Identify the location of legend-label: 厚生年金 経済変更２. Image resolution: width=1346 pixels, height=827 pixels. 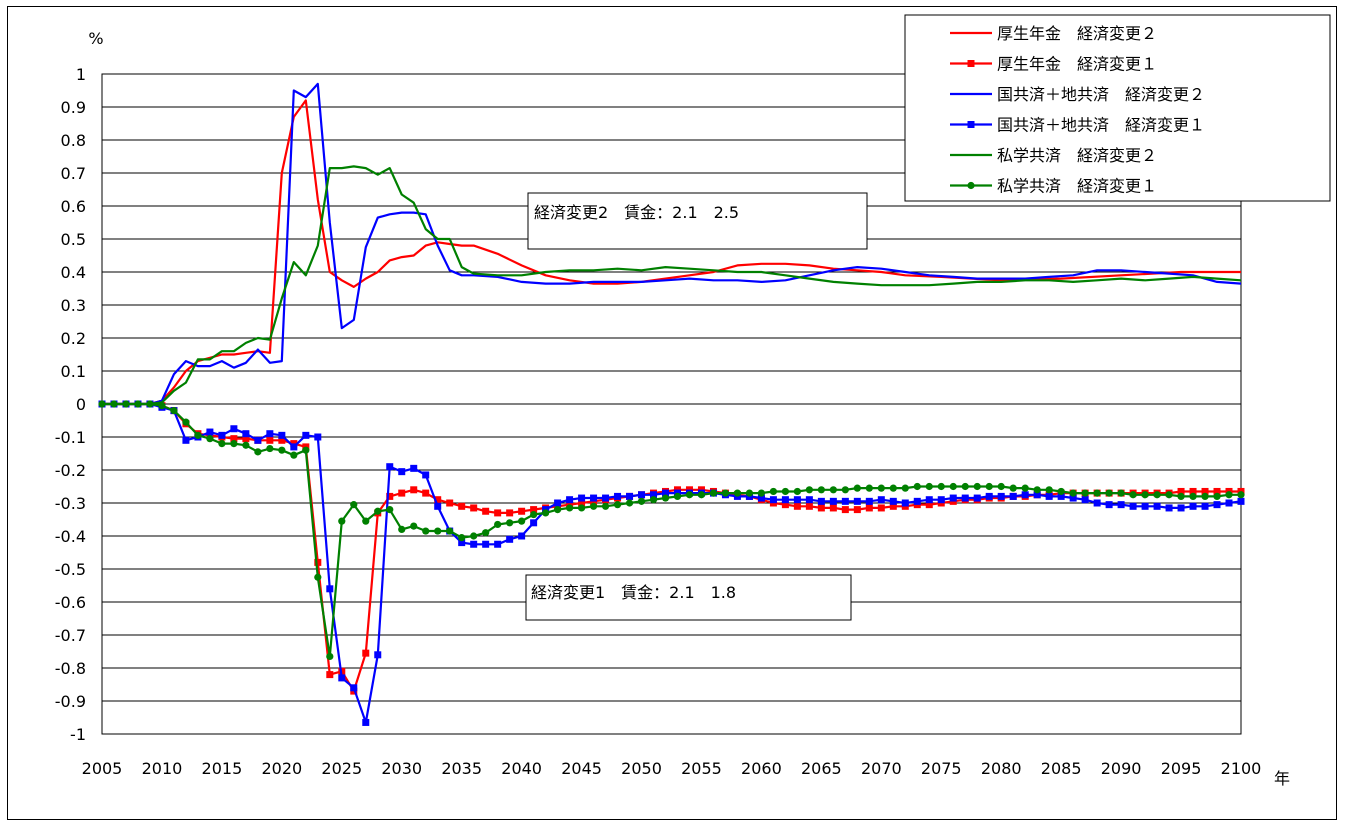
(1077, 33).